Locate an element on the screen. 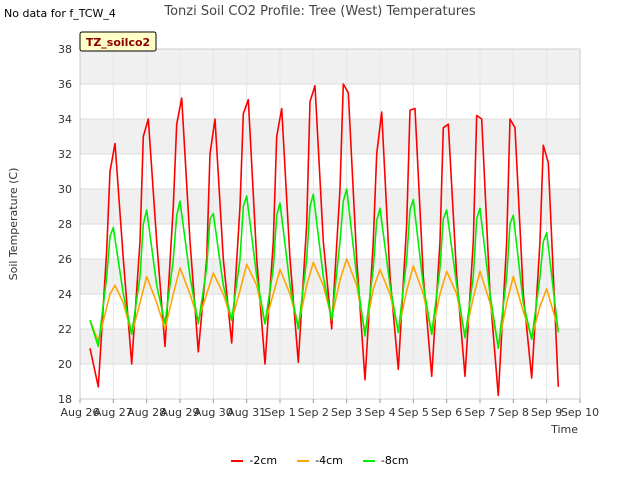  x-tick-label: Aug 26 is located at coordinates (80, 412).